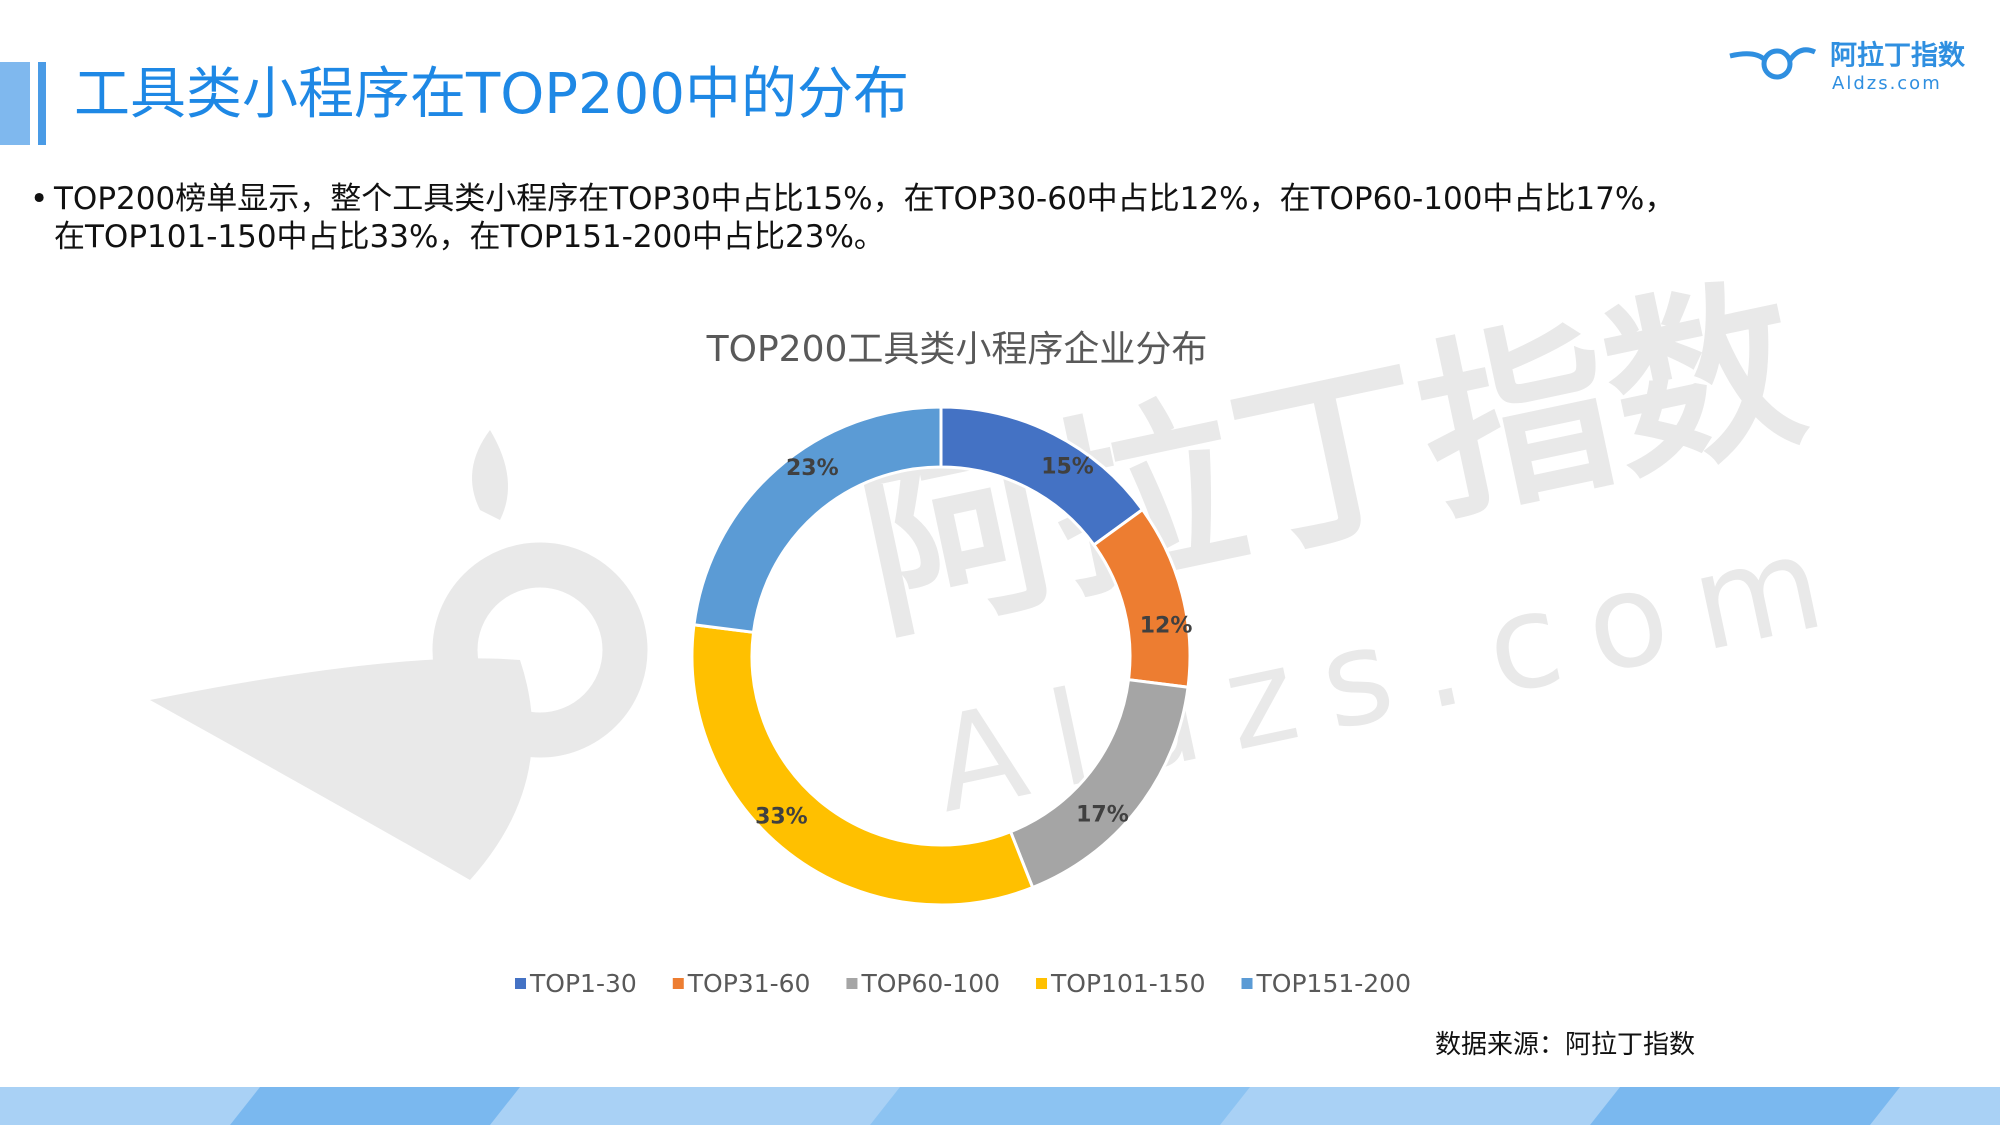  Describe the element at coordinates (491, 94) in the screenshot. I see `slide-title: 工具类小程序在TOP200中的分布` at that location.